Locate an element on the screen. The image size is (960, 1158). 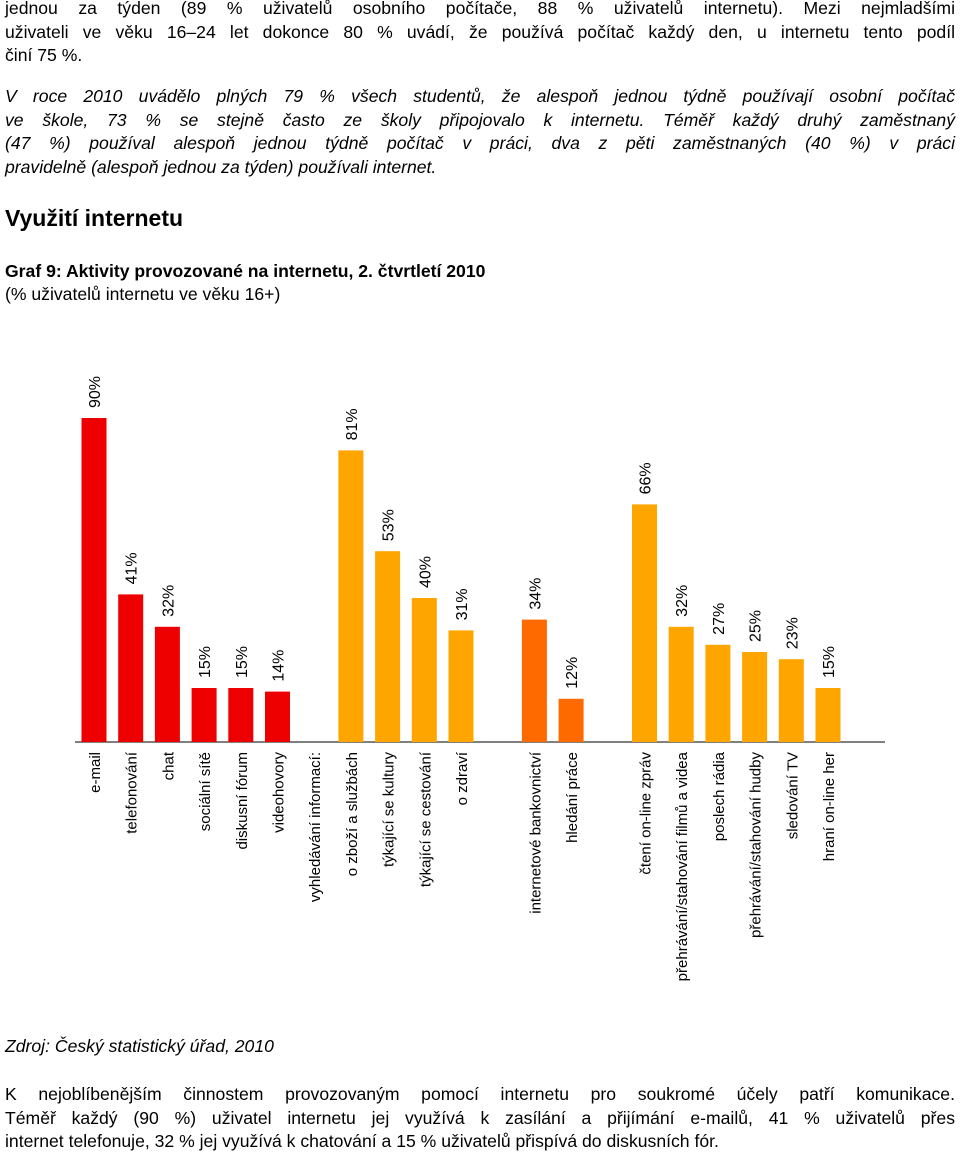
bar-value-label: 90% is located at coordinates (95, 392).